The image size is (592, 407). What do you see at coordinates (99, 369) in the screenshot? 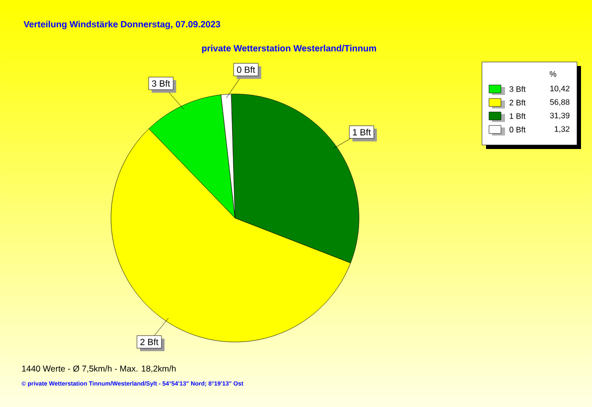
I see `text: 1440 Werte - Ø 7,5km/h - Max. 18,2km/h` at bounding box center [99, 369].